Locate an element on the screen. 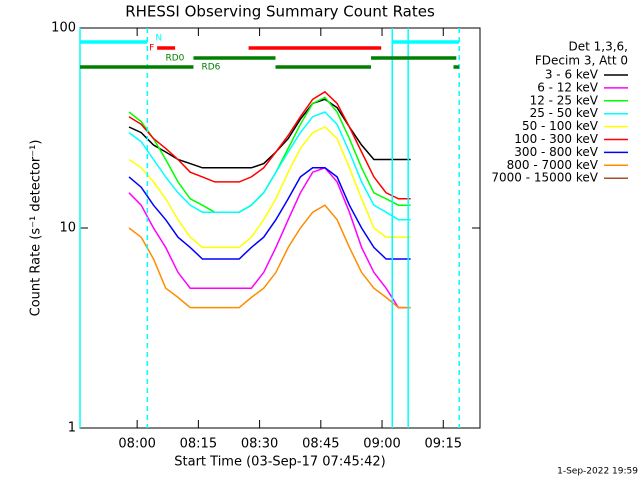  legend-label: 25 - 50 keV is located at coordinates (564, 113).